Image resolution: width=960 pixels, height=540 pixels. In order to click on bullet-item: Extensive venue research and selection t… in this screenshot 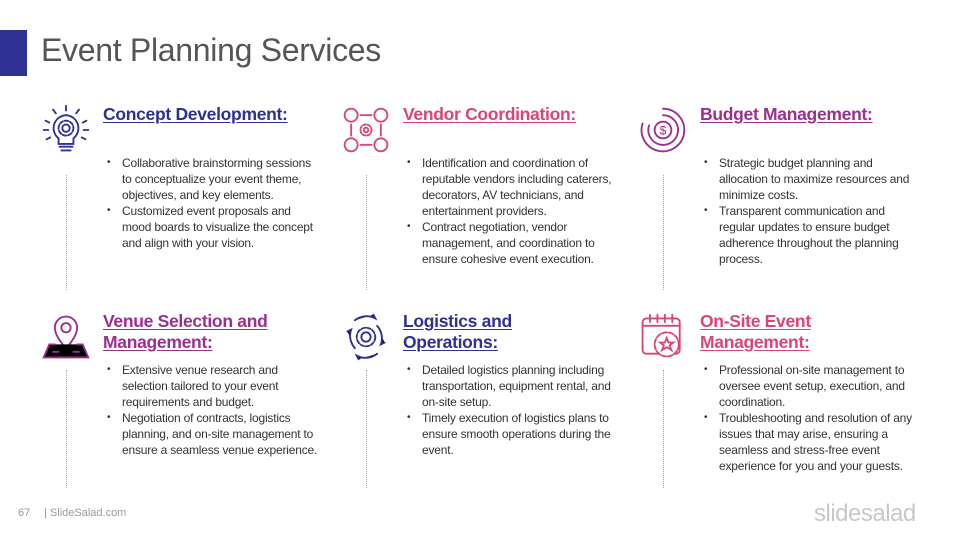, I will do `click(212, 386)`.